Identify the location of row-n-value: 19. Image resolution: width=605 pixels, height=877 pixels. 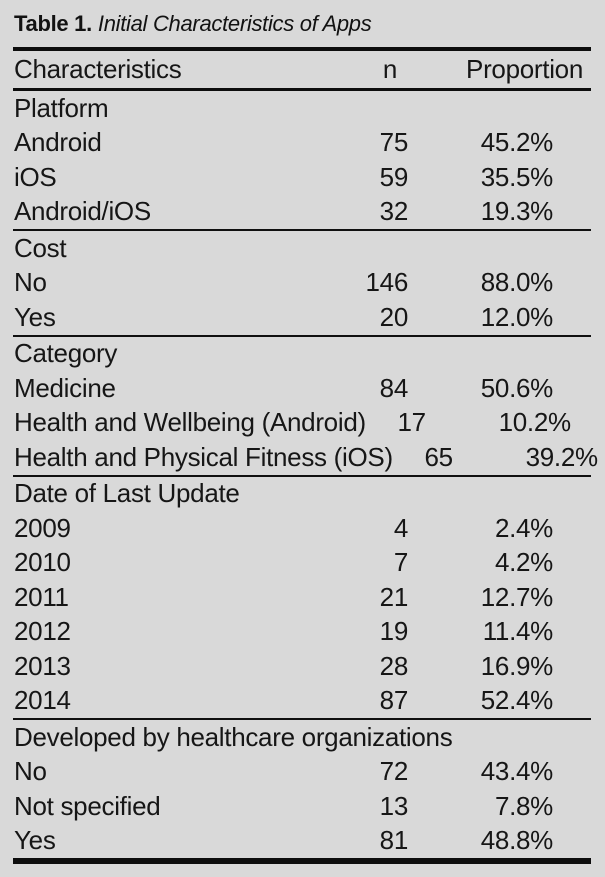
(394, 631).